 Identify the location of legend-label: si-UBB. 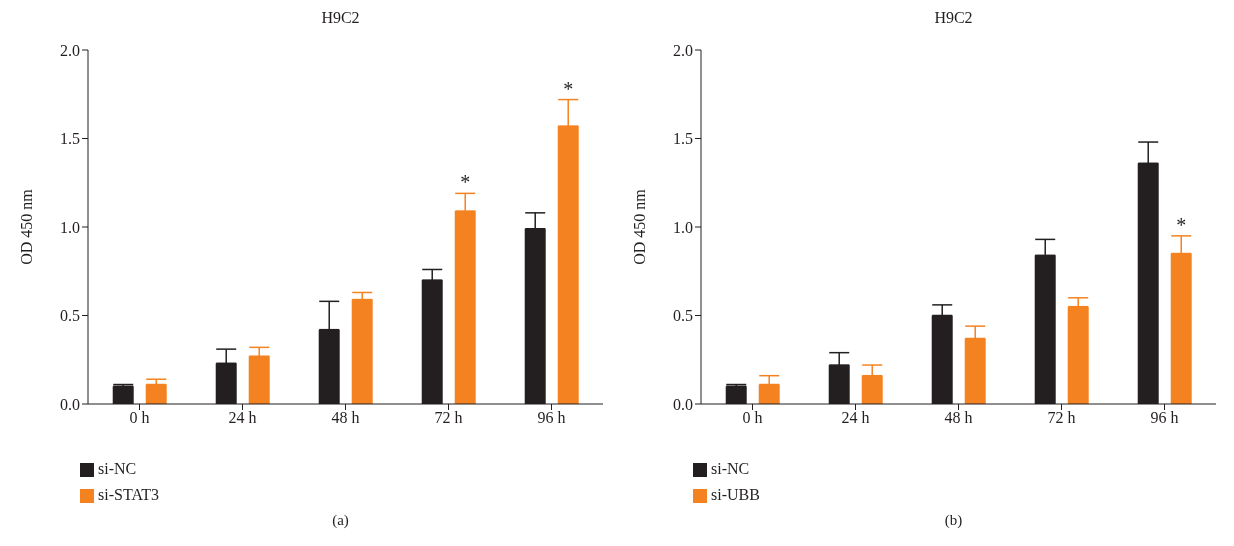
(735, 494).